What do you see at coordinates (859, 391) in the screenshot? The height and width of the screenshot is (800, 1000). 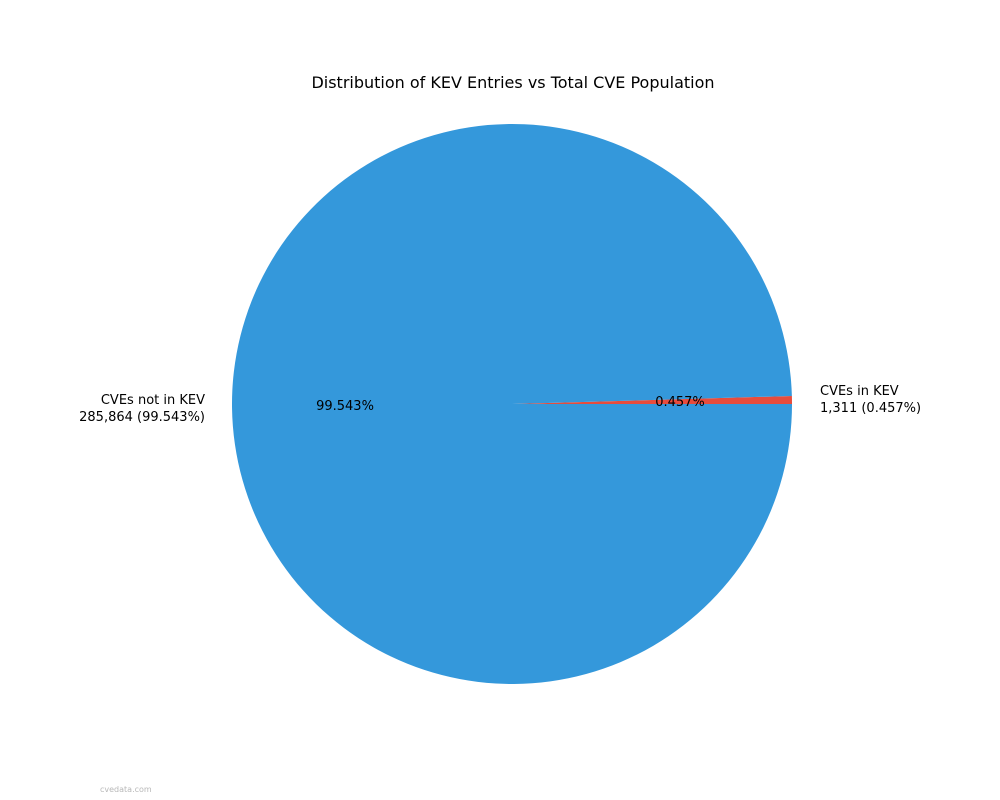 I see `slice-label-kev: CVEs in KEV` at bounding box center [859, 391].